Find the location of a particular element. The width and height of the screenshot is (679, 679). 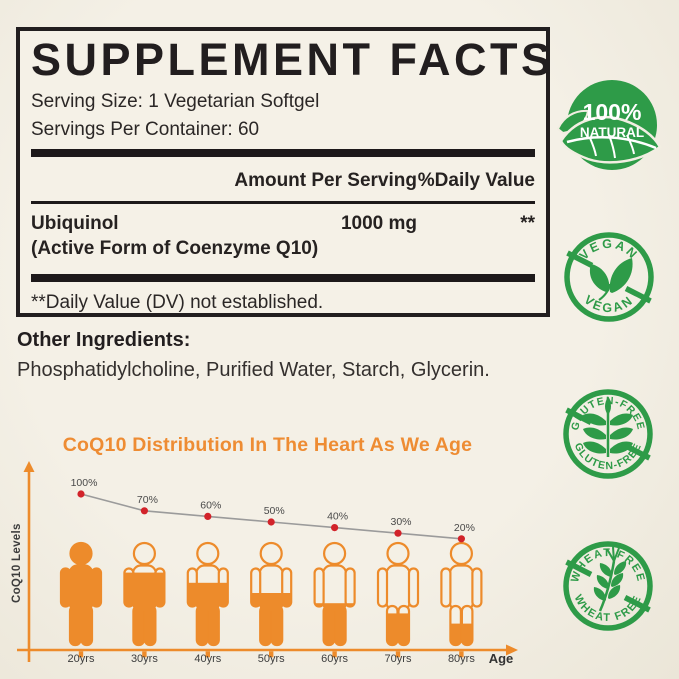

y-axis-label: CoQ10 Levels is located at coordinates (17, 563).